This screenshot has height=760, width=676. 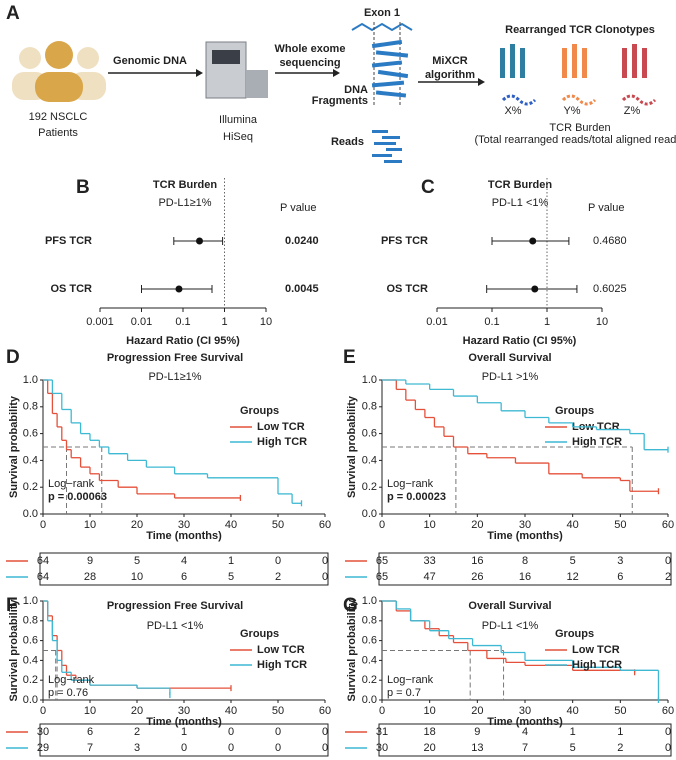 I want to click on at-risk-count: 4, so click(x=184, y=561).